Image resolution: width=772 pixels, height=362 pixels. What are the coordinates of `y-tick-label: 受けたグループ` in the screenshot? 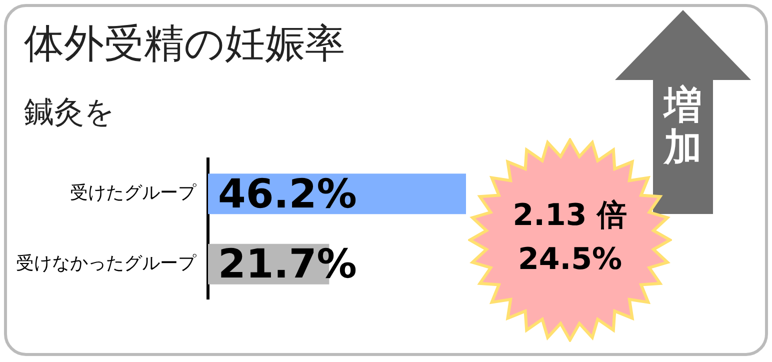 It's located at (133, 193).